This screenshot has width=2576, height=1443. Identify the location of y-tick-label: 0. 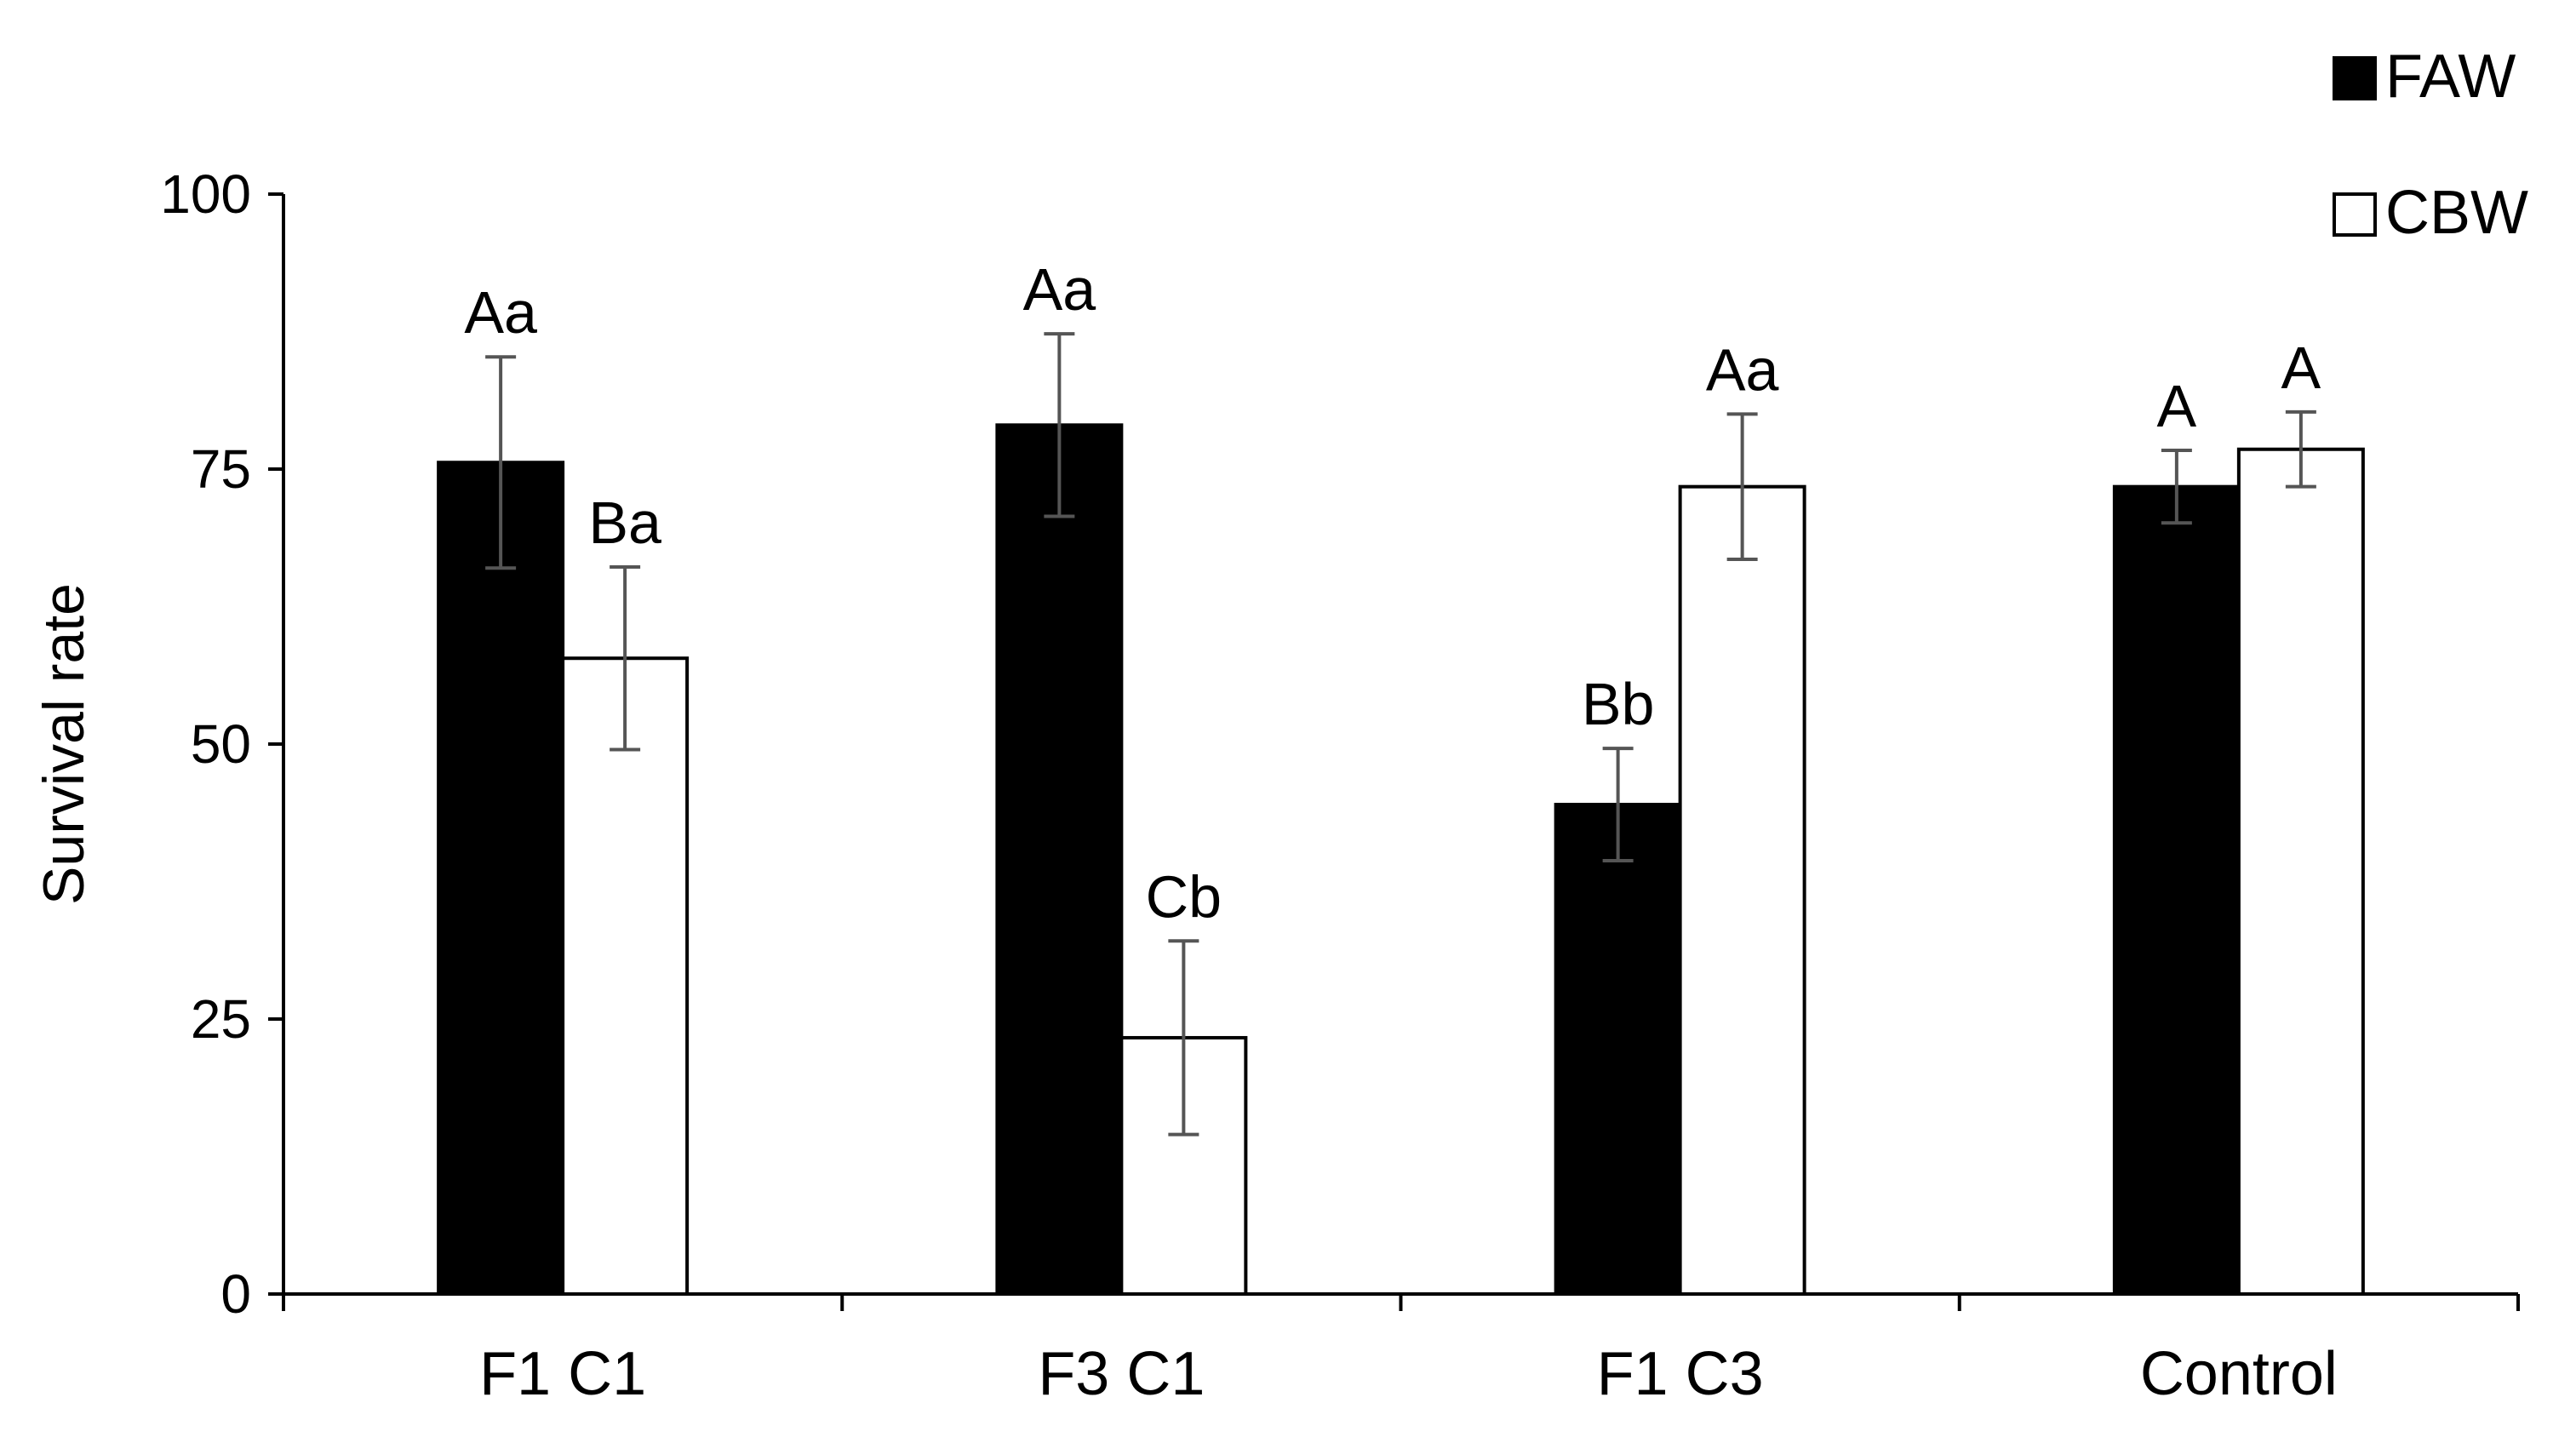
(236, 1294).